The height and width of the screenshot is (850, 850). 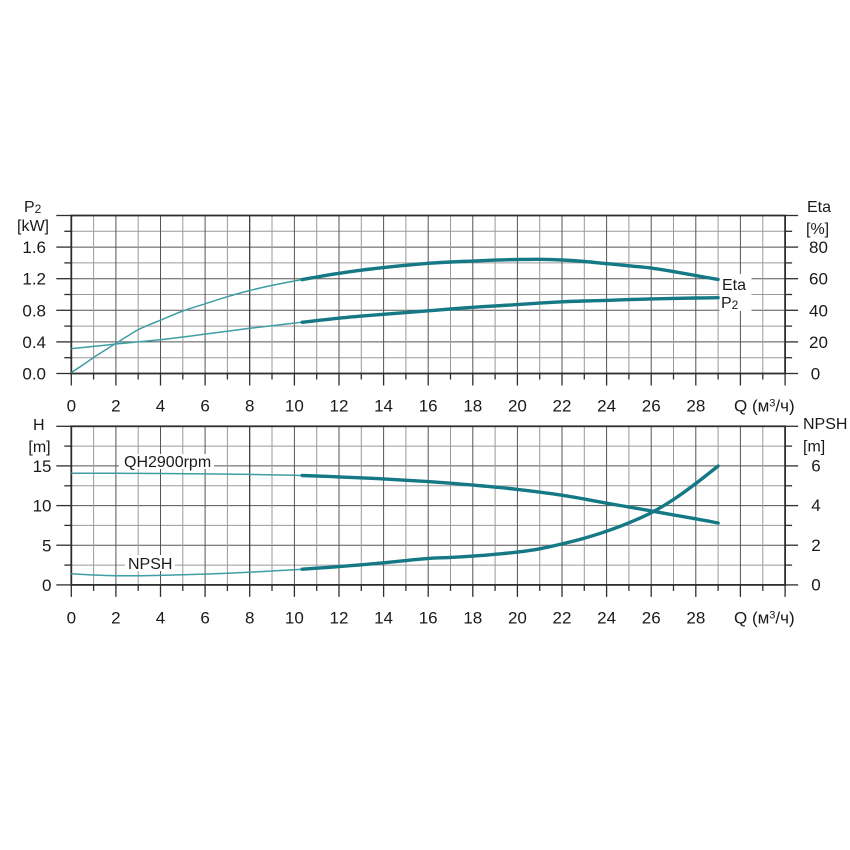 What do you see at coordinates (34, 342) in the screenshot?
I see `svg-text: 0.4` at bounding box center [34, 342].